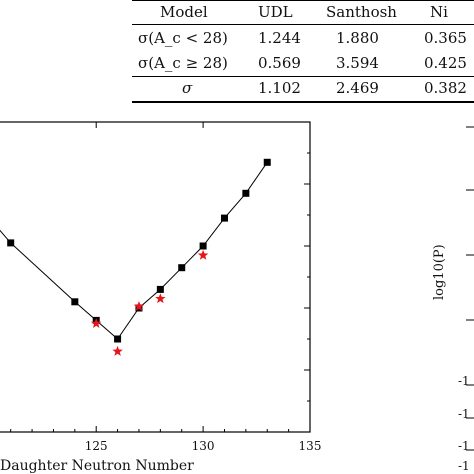 This screenshot has width=474, height=474. I want to click on table-cell-santhosh: 1.880, so click(357, 38).